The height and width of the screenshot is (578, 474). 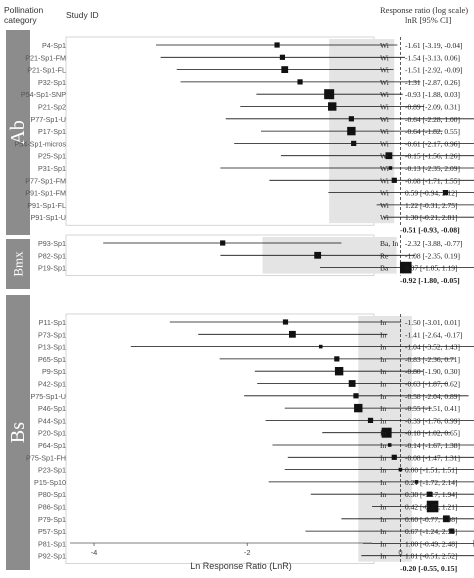 I want to click on study-id-label: P73-Sp1, so click(x=52, y=334).